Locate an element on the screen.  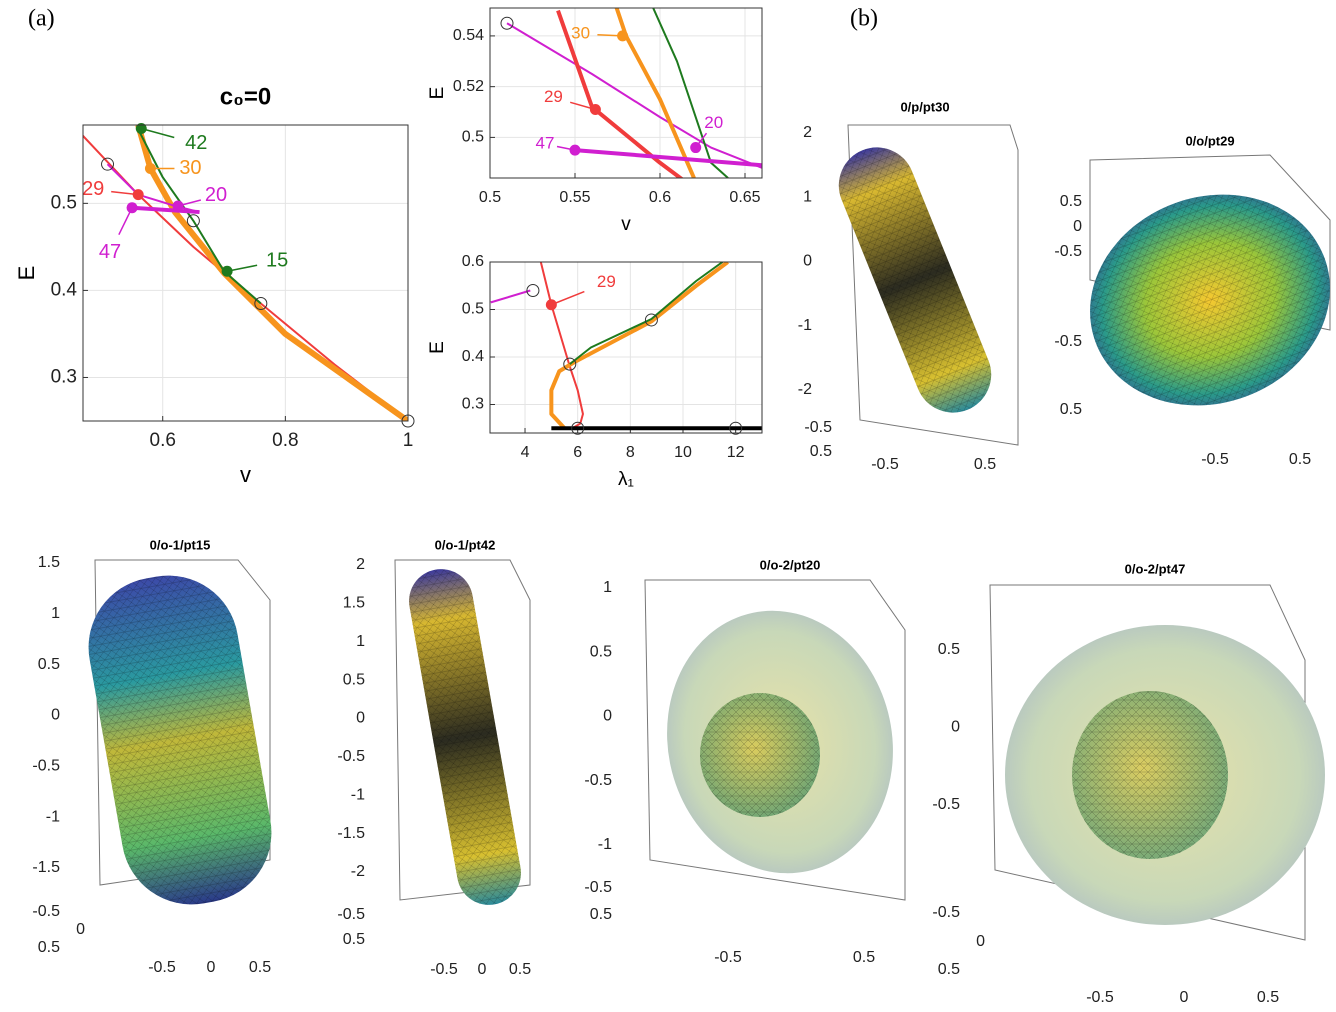
mesh-plot: 0/o-2/pt20 1 0.5 0 -0.5 -1 -0.5 0.5 -0.5 0.5 is located at coordinates (745, 761).